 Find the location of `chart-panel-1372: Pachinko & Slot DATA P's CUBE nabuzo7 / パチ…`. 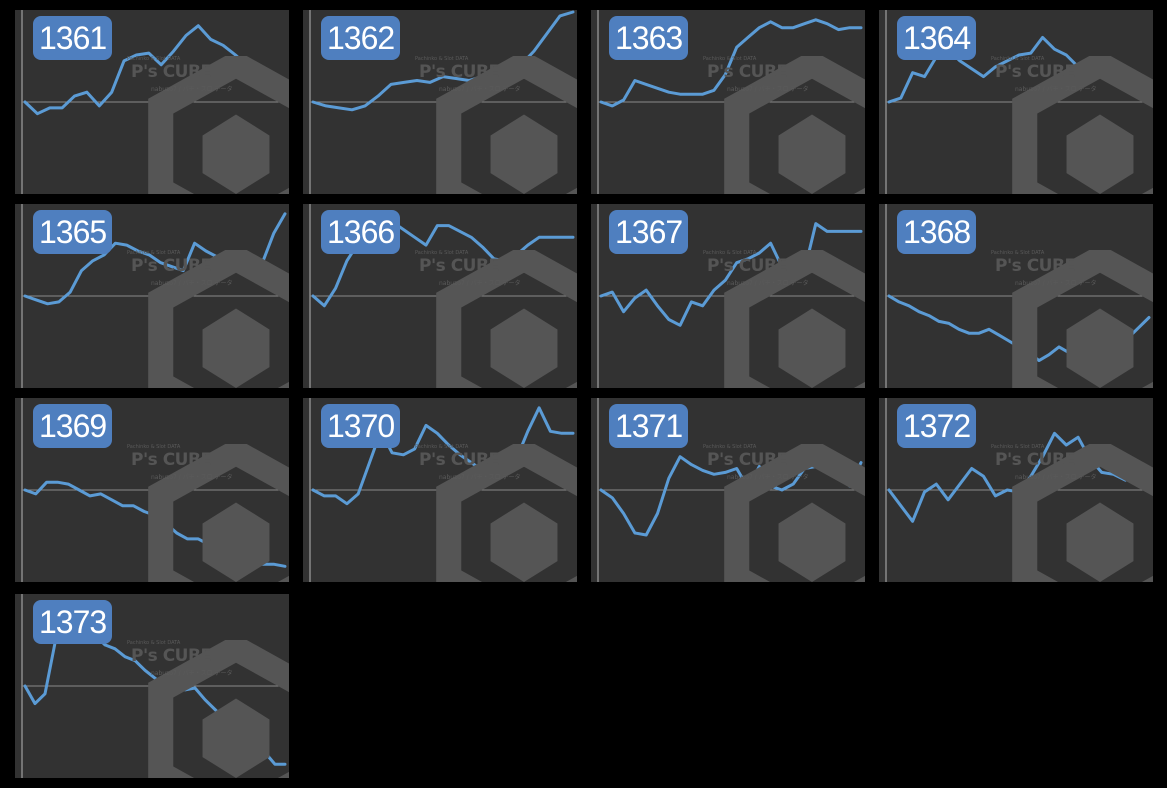

chart-panel-1372: Pachinko & Slot DATA P's CUBE nabuzo7 / パチ… is located at coordinates (1016, 490).